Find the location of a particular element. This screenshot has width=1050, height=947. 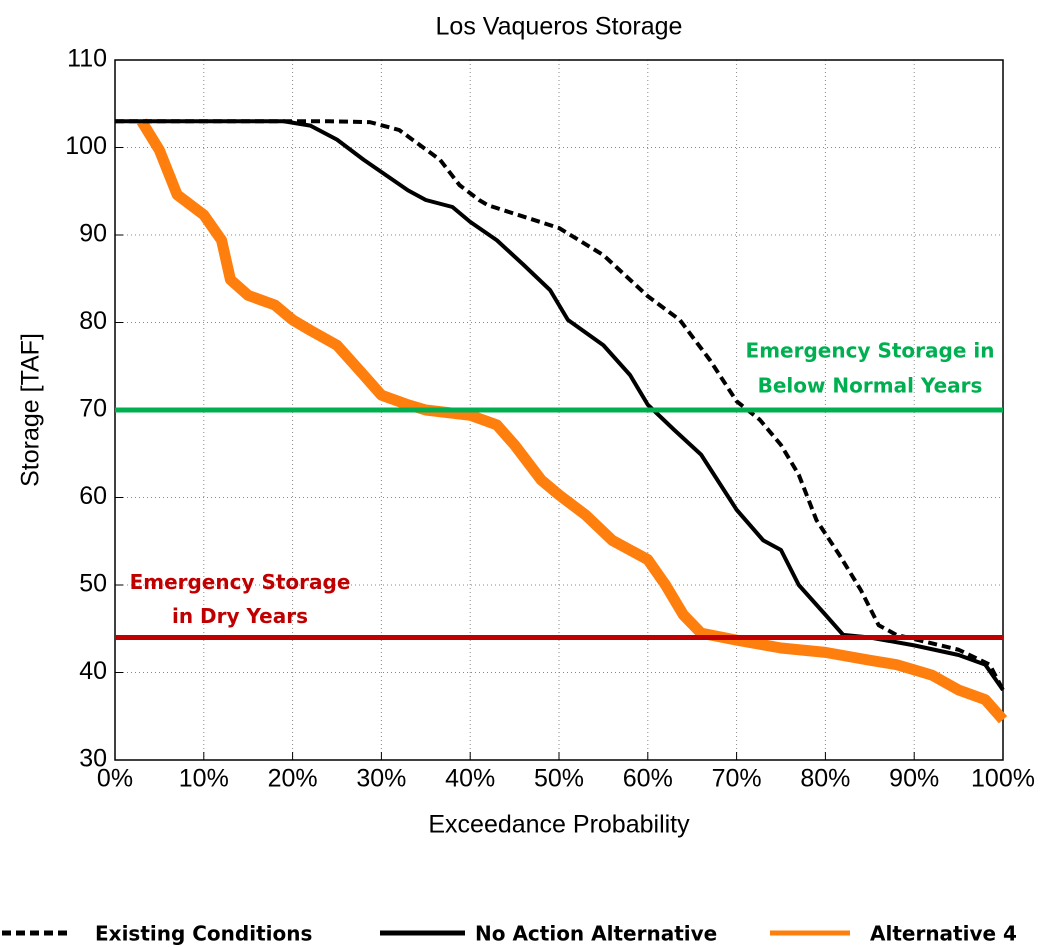

chart-title: Los Vaqueros Storage is located at coordinates (559, 27).